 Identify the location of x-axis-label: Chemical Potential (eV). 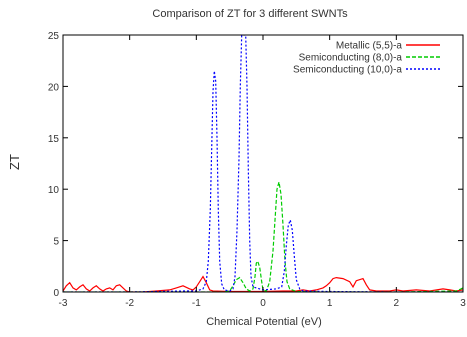
(264, 322).